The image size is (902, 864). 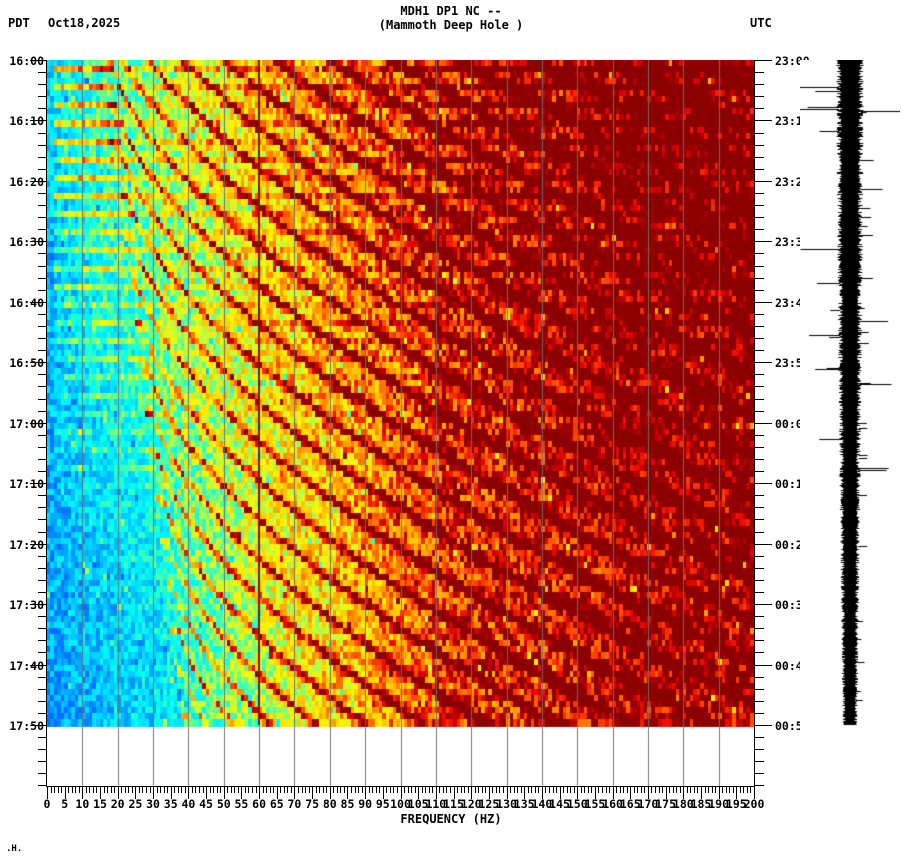 What do you see at coordinates (524, 804) in the screenshot?
I see `x-label: 135` at bounding box center [524, 804].